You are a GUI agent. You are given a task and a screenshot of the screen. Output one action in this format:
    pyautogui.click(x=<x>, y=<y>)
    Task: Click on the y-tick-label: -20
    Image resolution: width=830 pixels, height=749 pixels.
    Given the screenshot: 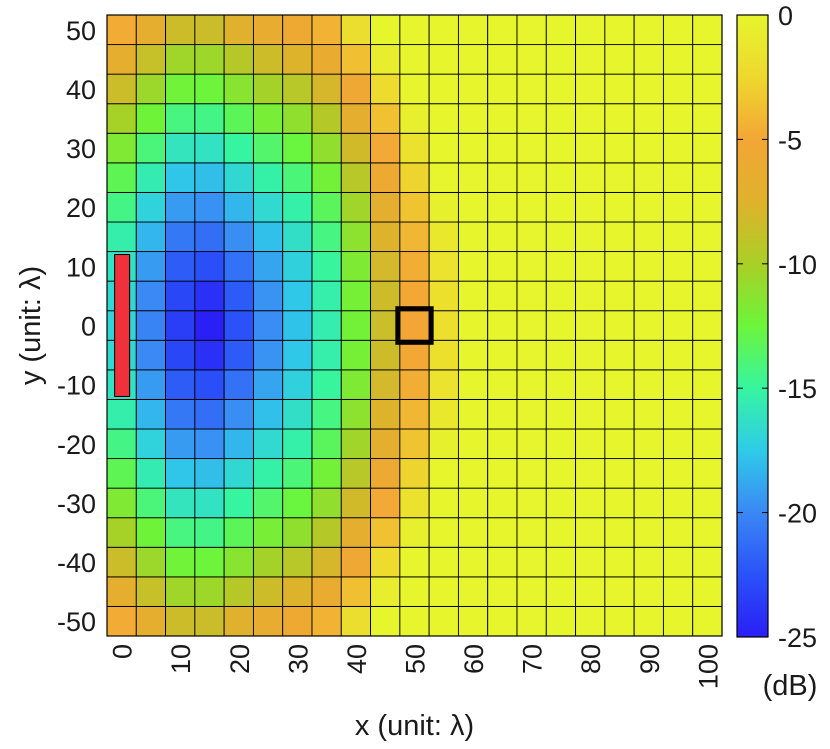 What is the action you would take?
    pyautogui.click(x=76, y=445)
    